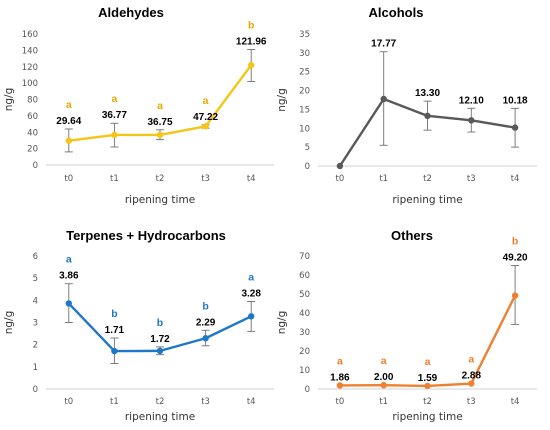 This screenshot has height=430, width=550. What do you see at coordinates (35, 257) in the screenshot?
I see `y-tick-label: 6` at bounding box center [35, 257].